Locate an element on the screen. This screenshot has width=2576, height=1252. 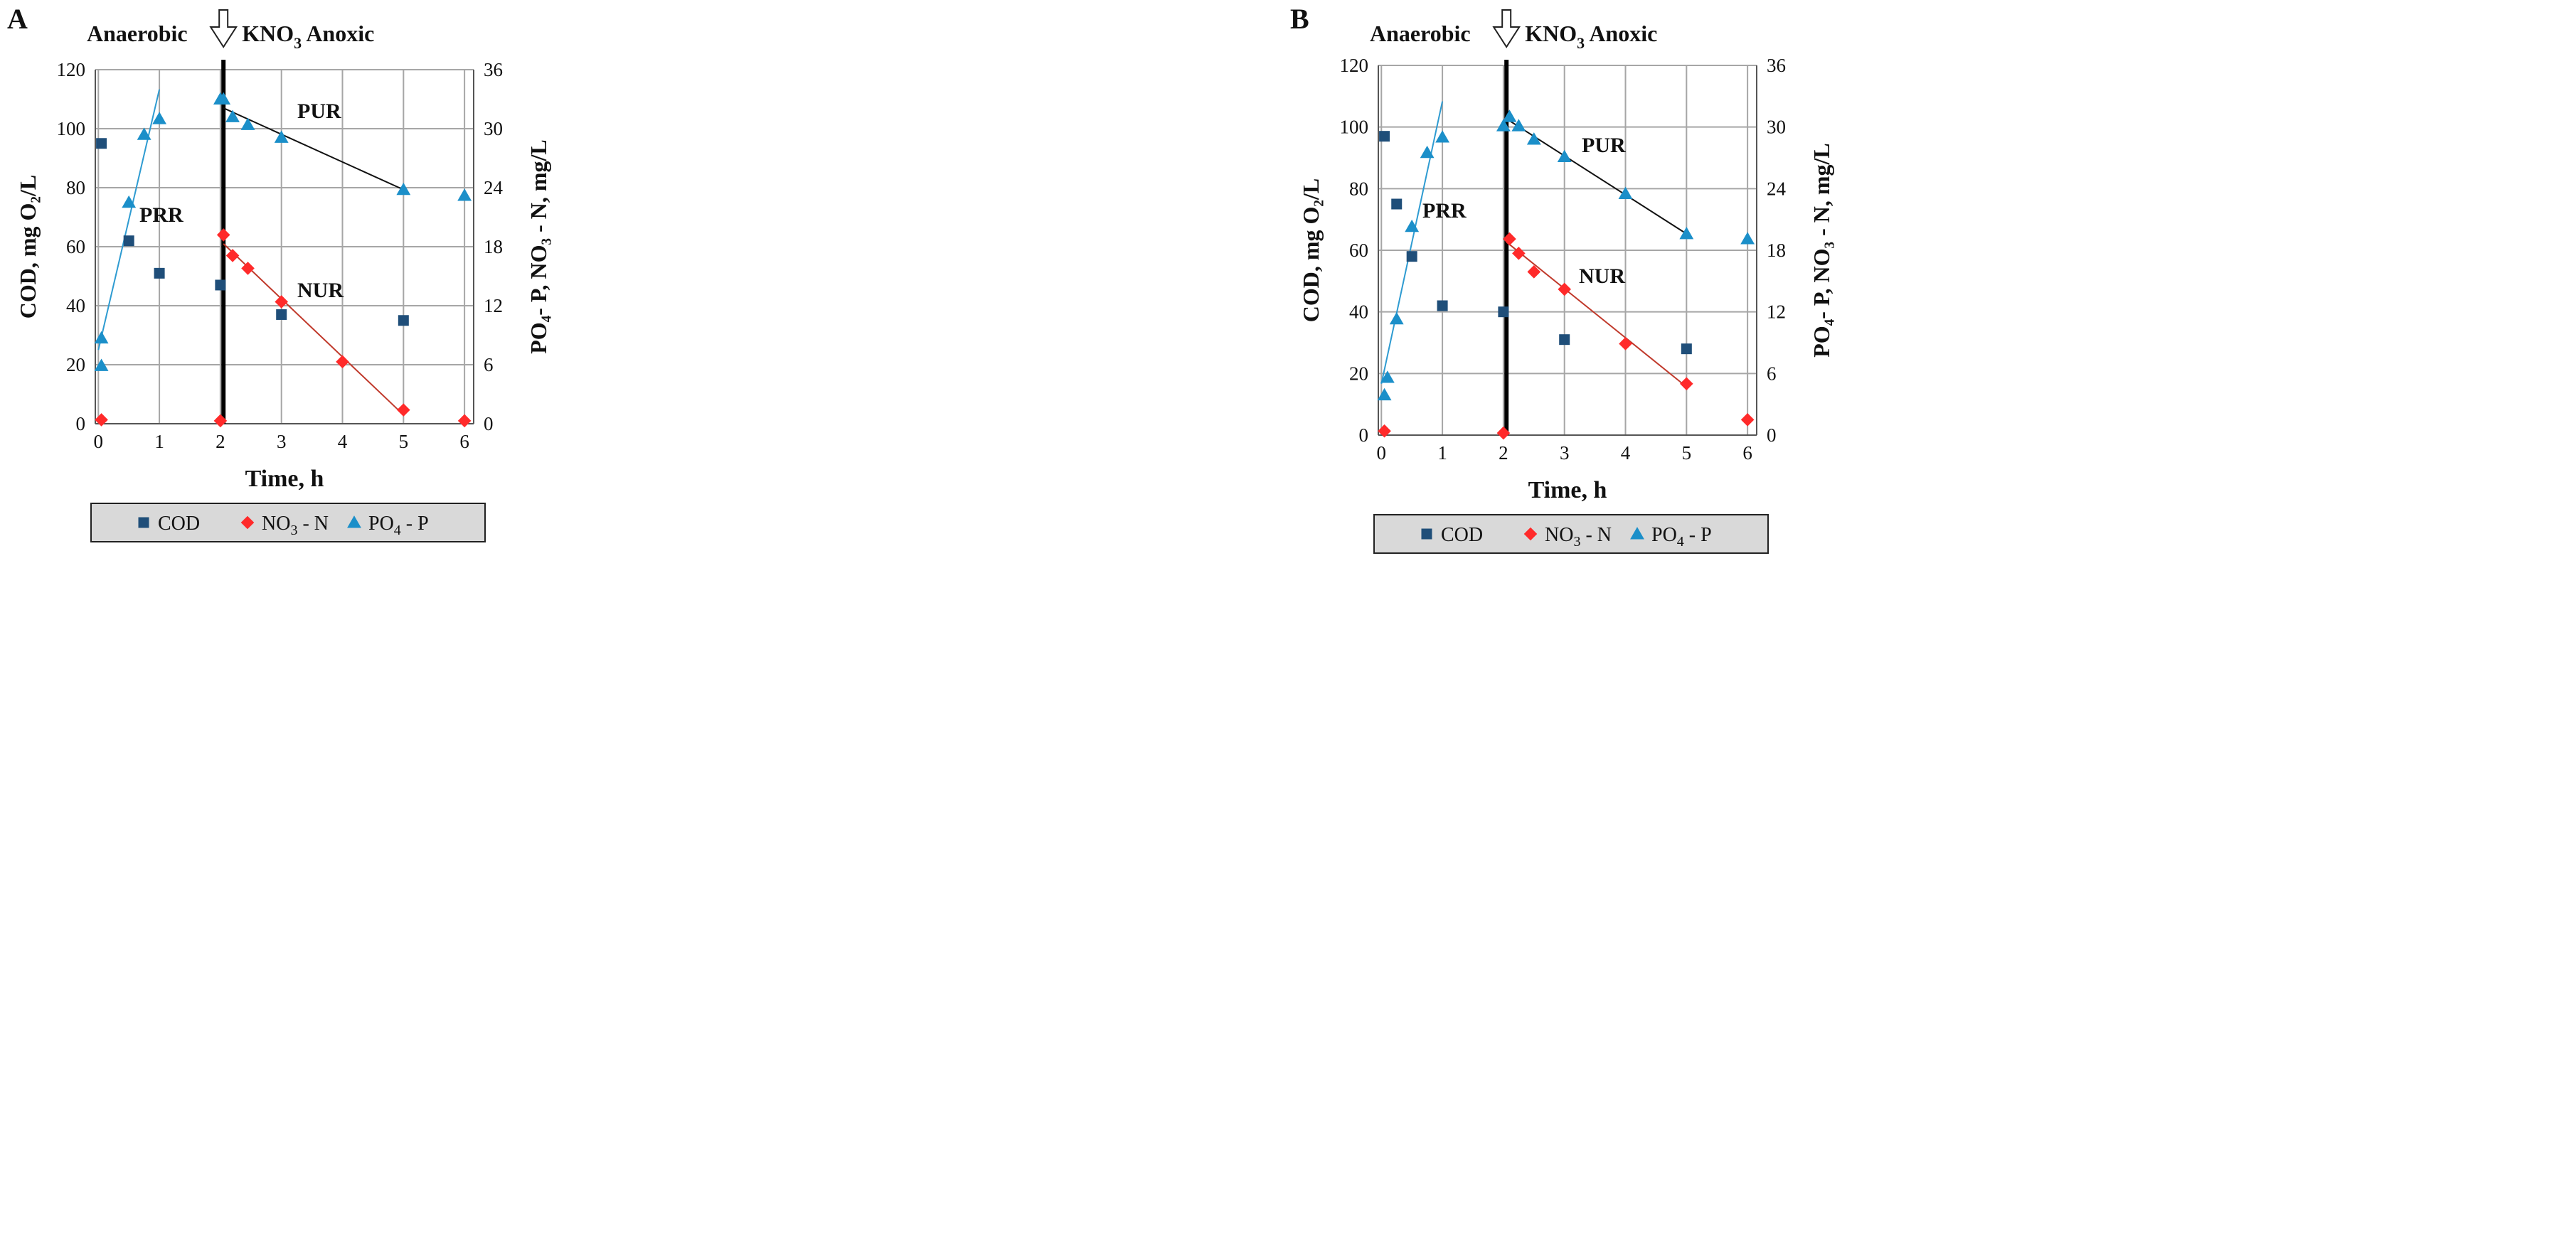
x-tick-label: 2 is located at coordinates (1503, 453).